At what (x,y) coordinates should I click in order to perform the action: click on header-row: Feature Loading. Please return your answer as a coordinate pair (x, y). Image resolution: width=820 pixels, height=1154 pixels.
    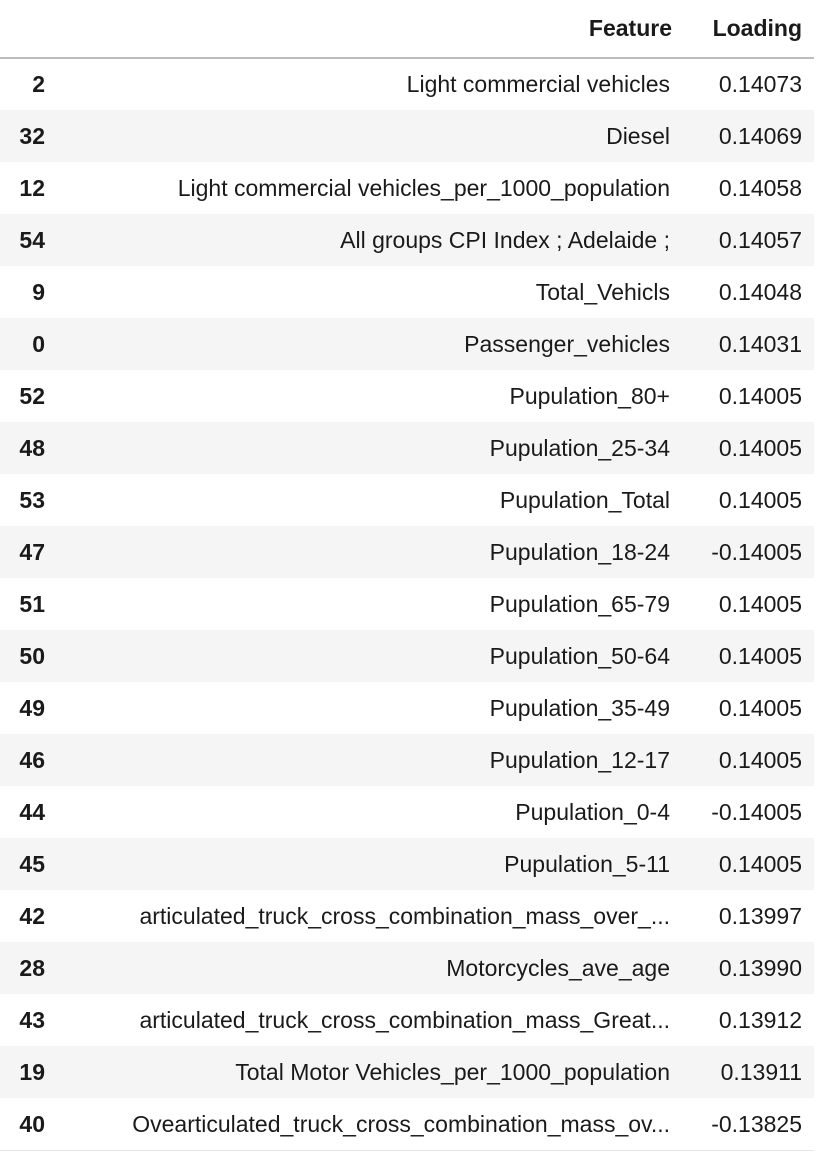
    Looking at the image, I should click on (407, 29).